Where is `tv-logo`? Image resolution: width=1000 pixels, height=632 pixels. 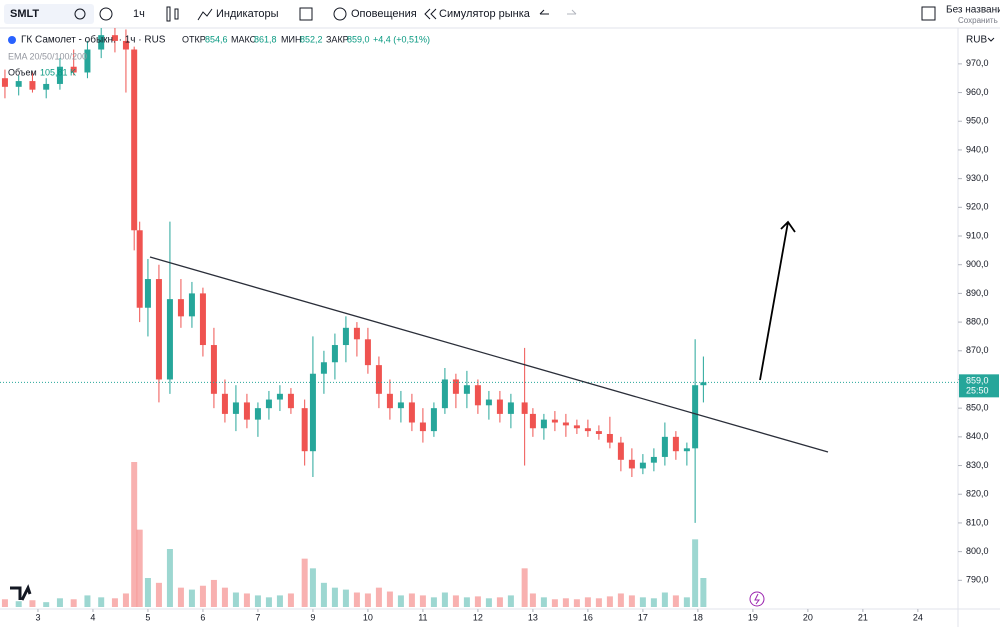
tv-logo is located at coordinates (21, 592).